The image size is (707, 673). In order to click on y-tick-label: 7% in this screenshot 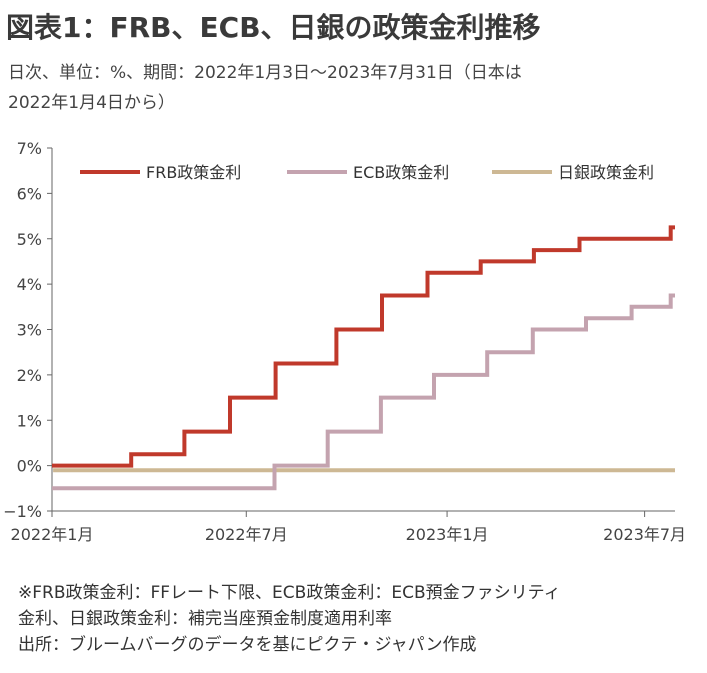, I will do `click(29, 148)`.